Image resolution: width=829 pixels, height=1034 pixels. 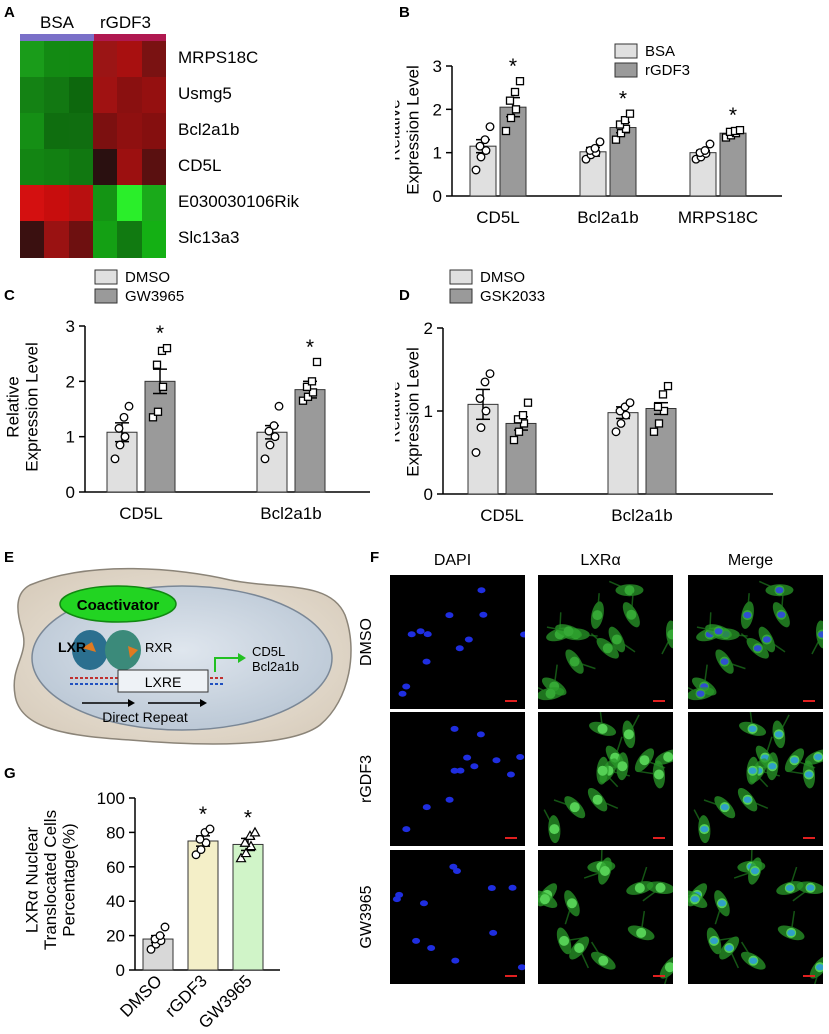 What do you see at coordinates (452, 560) in the screenshot?
I see `column-title-dapi: DAPI` at bounding box center [452, 560].